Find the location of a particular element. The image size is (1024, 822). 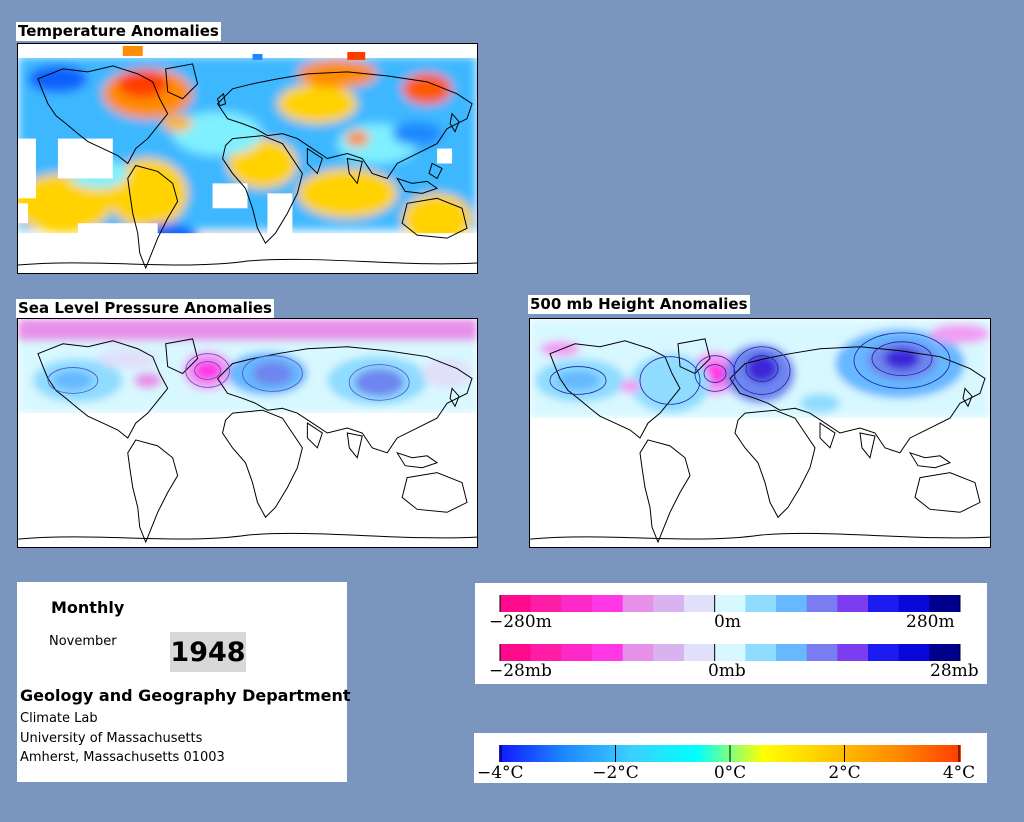

month-label: November is located at coordinates (83, 641).